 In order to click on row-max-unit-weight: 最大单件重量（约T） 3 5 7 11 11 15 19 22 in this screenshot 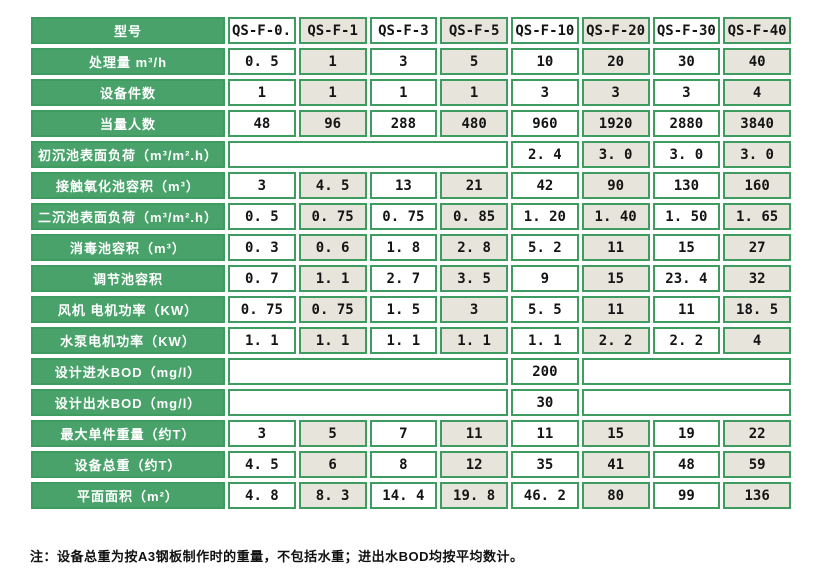, I will do `click(411, 433)`.